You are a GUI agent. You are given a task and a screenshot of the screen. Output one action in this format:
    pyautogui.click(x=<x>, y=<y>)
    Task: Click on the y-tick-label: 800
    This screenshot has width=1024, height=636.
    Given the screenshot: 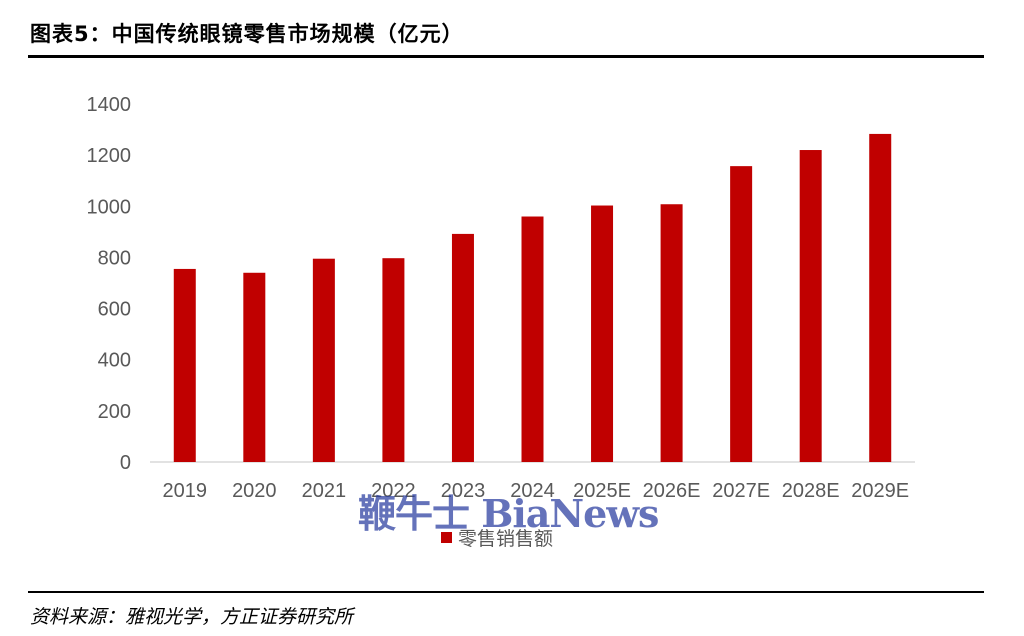 What is the action you would take?
    pyautogui.click(x=114, y=258)
    